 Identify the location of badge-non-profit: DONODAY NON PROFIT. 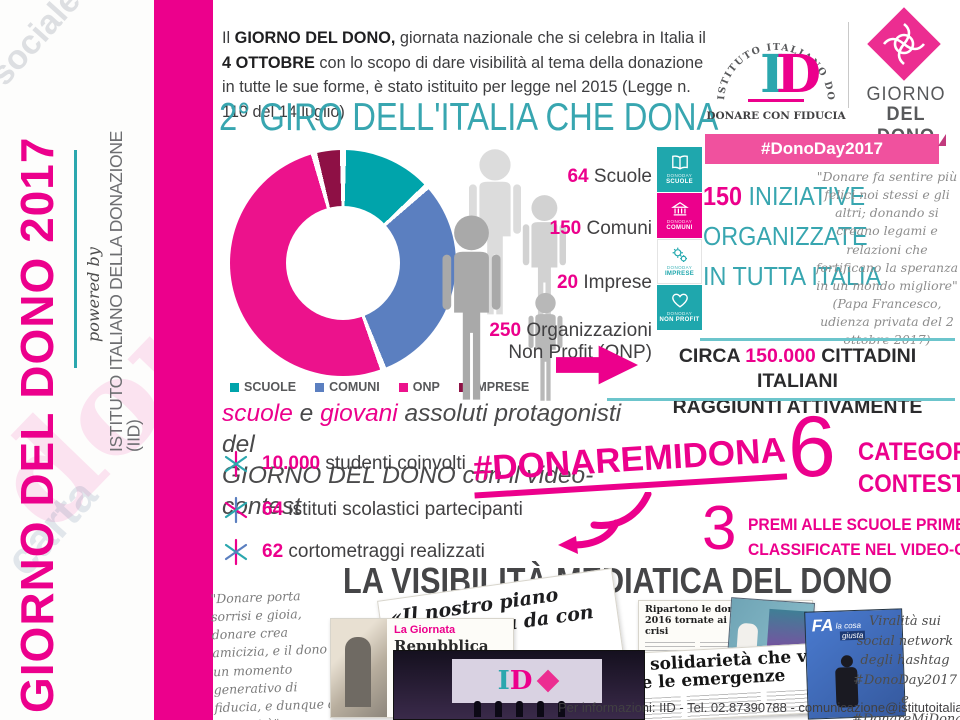
(679, 307).